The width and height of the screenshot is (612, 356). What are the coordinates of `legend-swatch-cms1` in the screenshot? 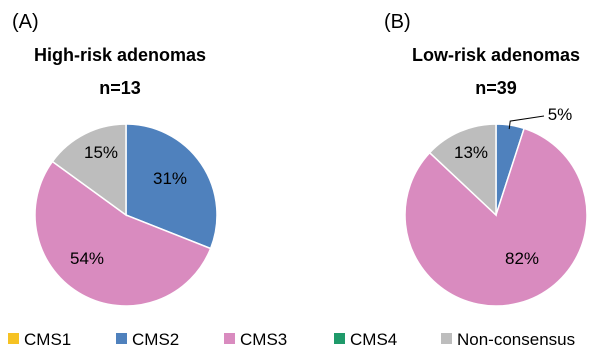 It's located at (13, 338).